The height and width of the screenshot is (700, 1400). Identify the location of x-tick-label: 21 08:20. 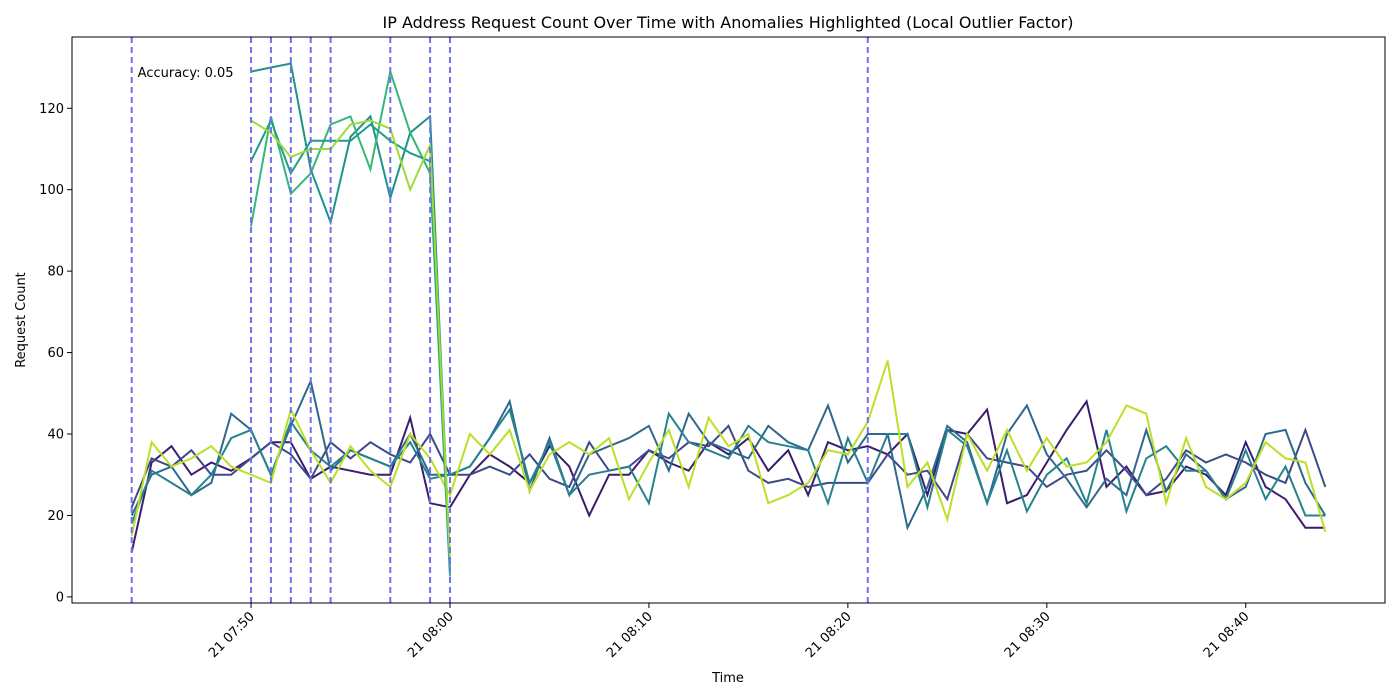
(829, 635).